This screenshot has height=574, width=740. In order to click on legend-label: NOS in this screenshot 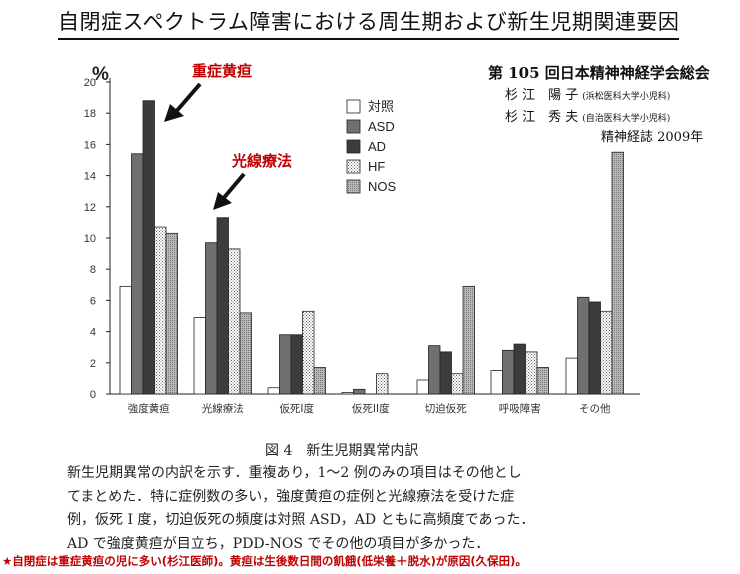, I will do `click(382, 186)`.